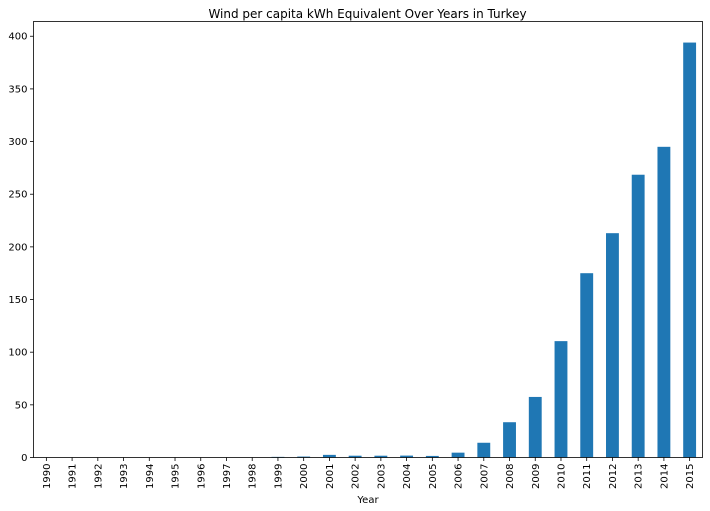 This screenshot has height=511, width=710. Describe the element at coordinates (329, 456) in the screenshot. I see `bar-2001` at that location.